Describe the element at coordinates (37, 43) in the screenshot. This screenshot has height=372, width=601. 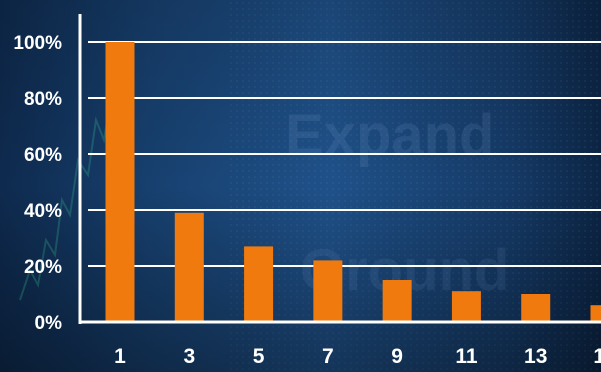
I see `y-tick-label: 100%` at that location.